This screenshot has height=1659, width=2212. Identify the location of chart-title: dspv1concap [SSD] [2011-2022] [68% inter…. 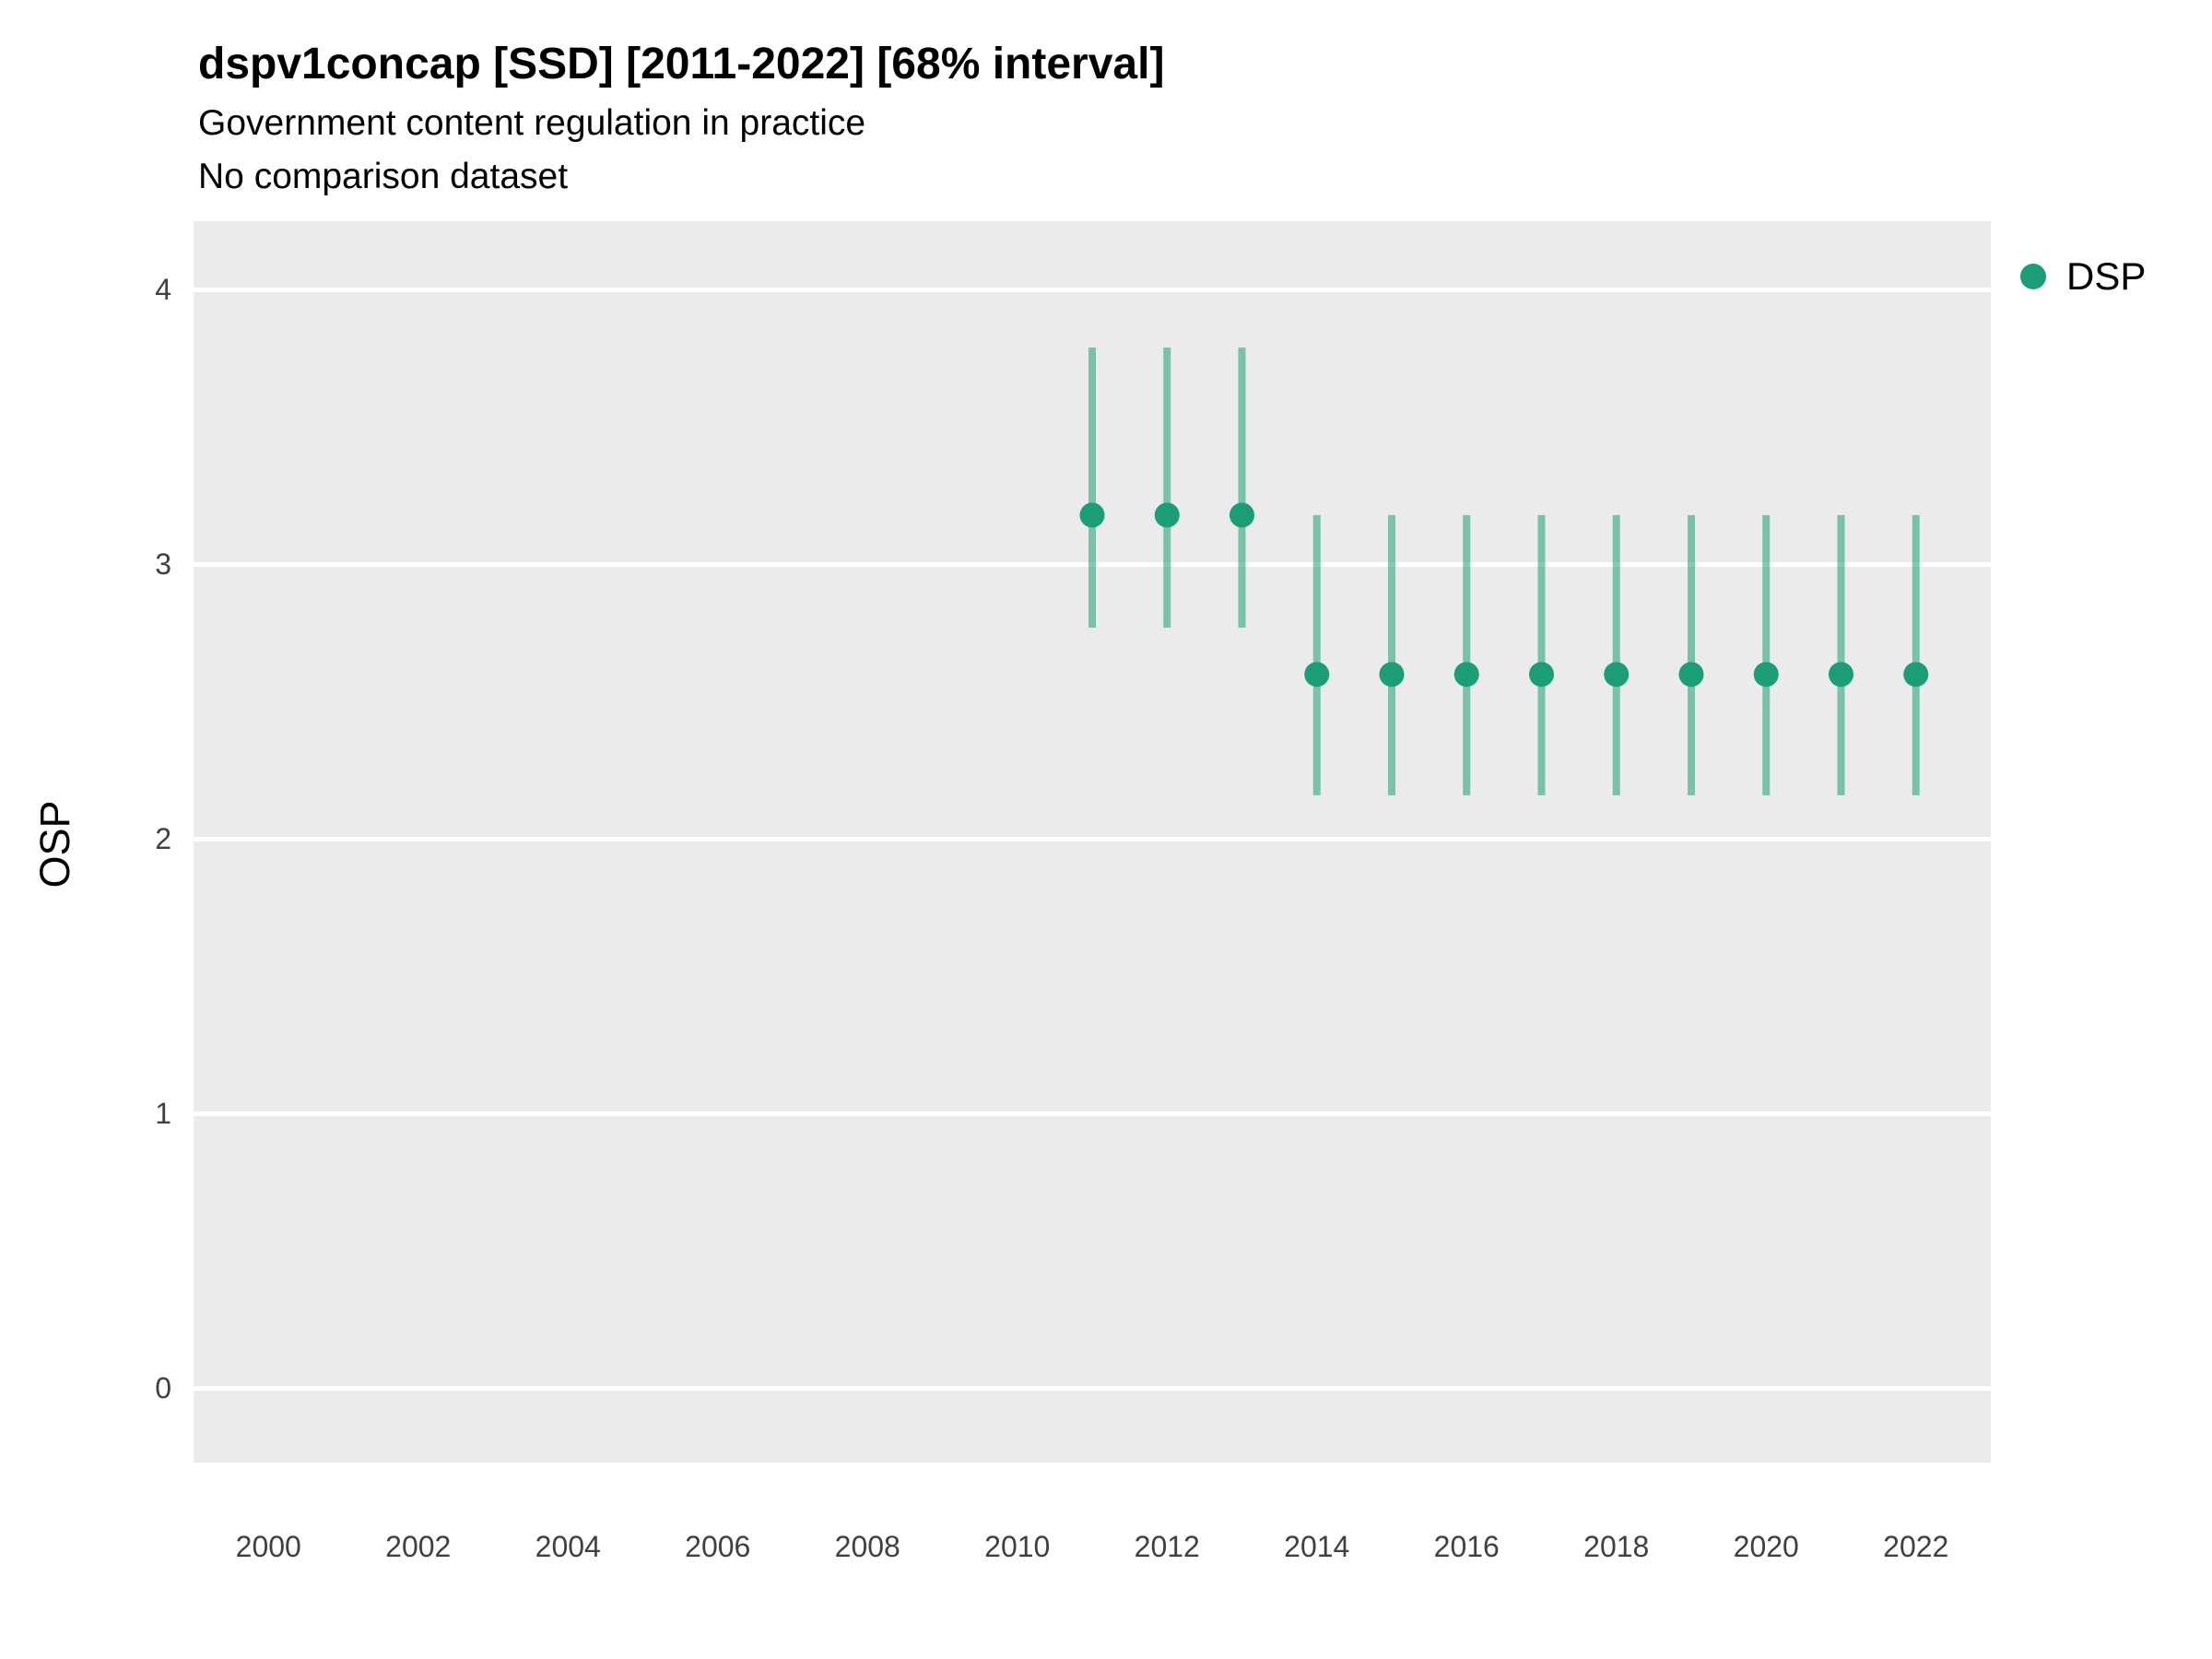
(681, 64).